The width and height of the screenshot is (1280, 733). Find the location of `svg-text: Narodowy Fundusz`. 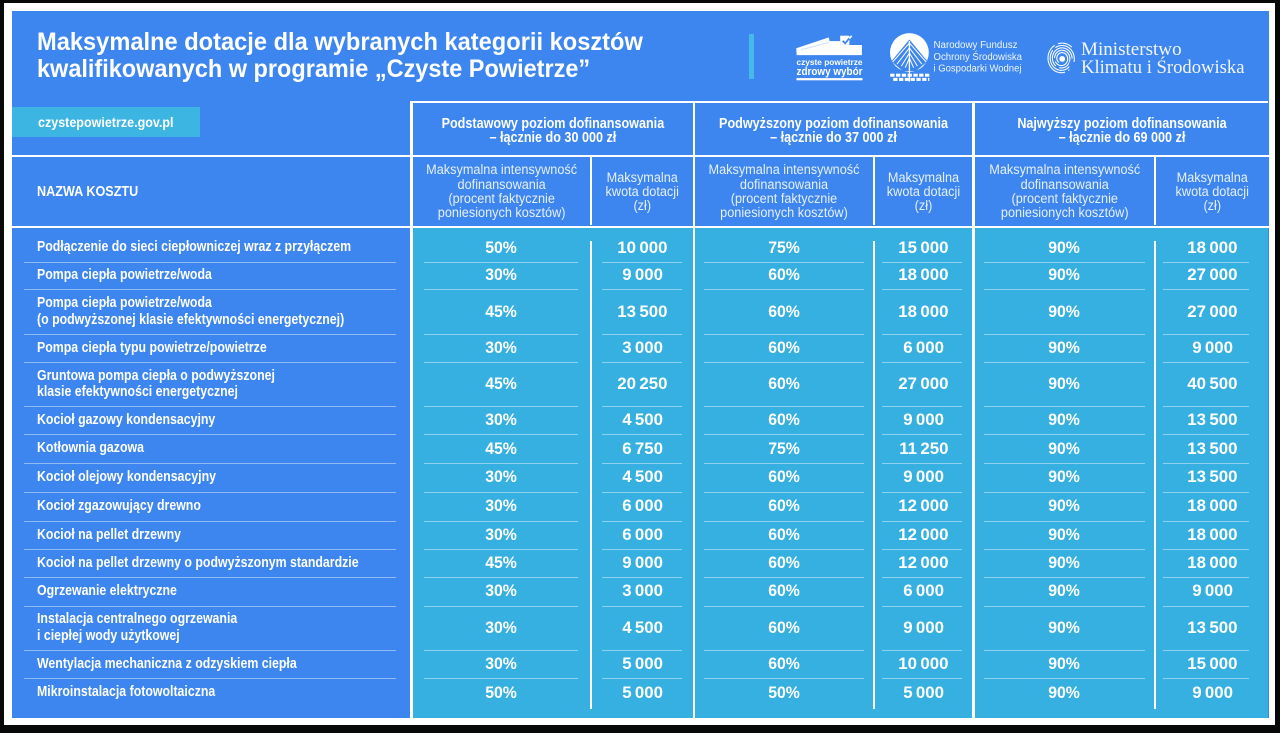

svg-text: Narodowy Fundusz is located at coordinates (976, 45).